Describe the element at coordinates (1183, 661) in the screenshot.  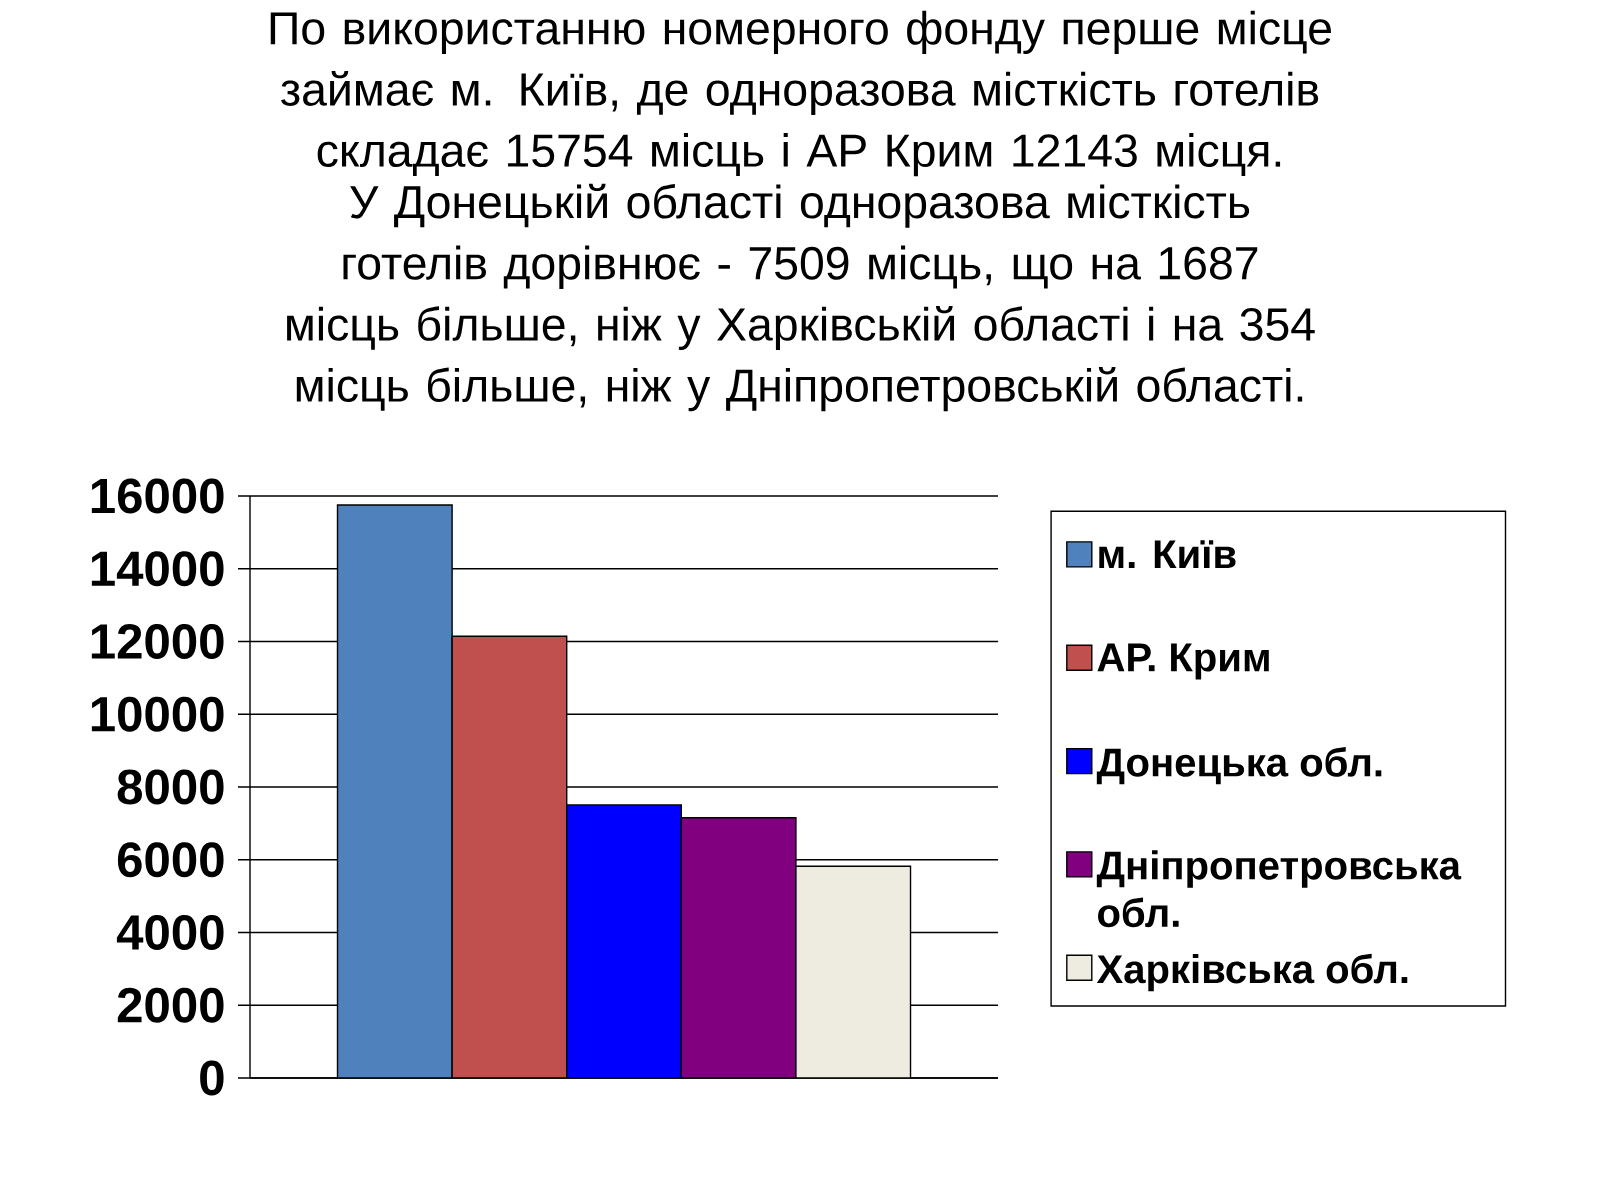
I see `legend-label: АР. Крим` at that location.